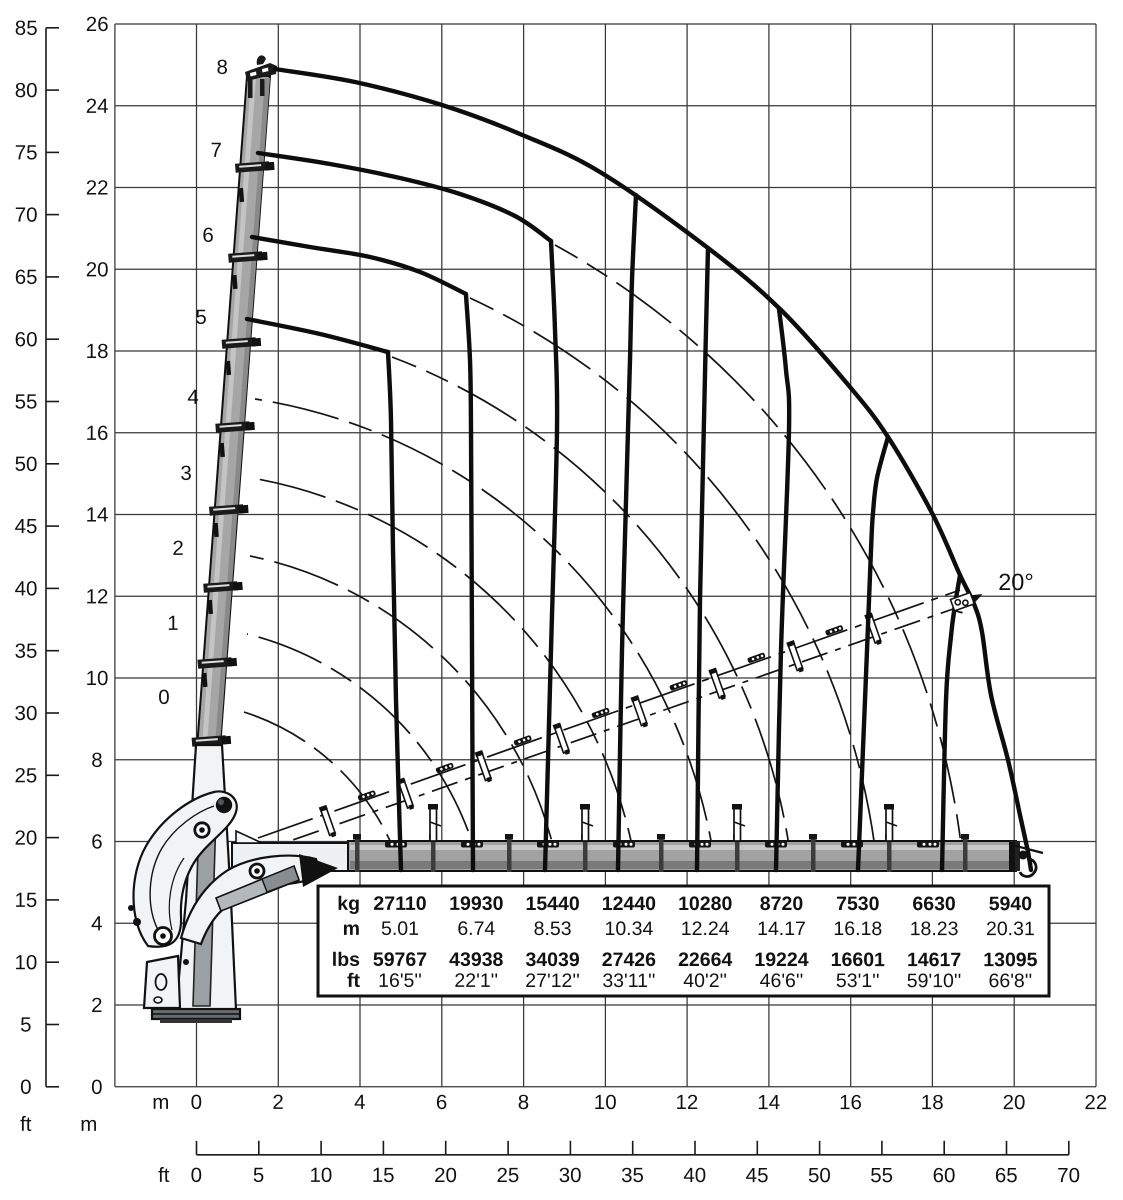 The width and height of the screenshot is (1123, 1200). What do you see at coordinates (97, 106) in the screenshot?
I see `svg-text: 24` at bounding box center [97, 106].